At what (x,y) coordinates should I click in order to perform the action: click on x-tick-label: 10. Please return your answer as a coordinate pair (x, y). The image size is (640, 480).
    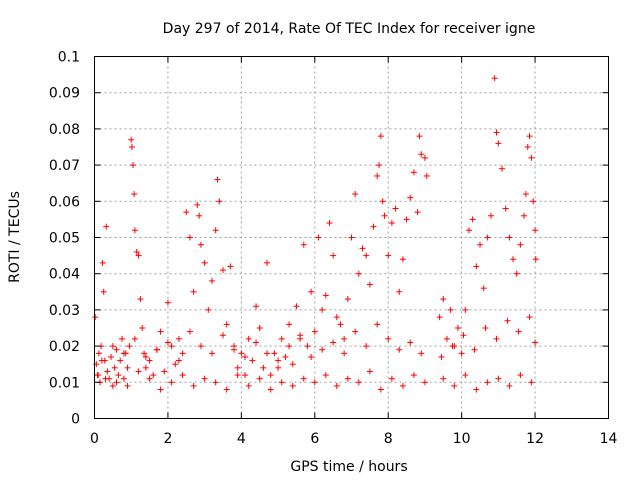
    Looking at the image, I should click on (462, 439).